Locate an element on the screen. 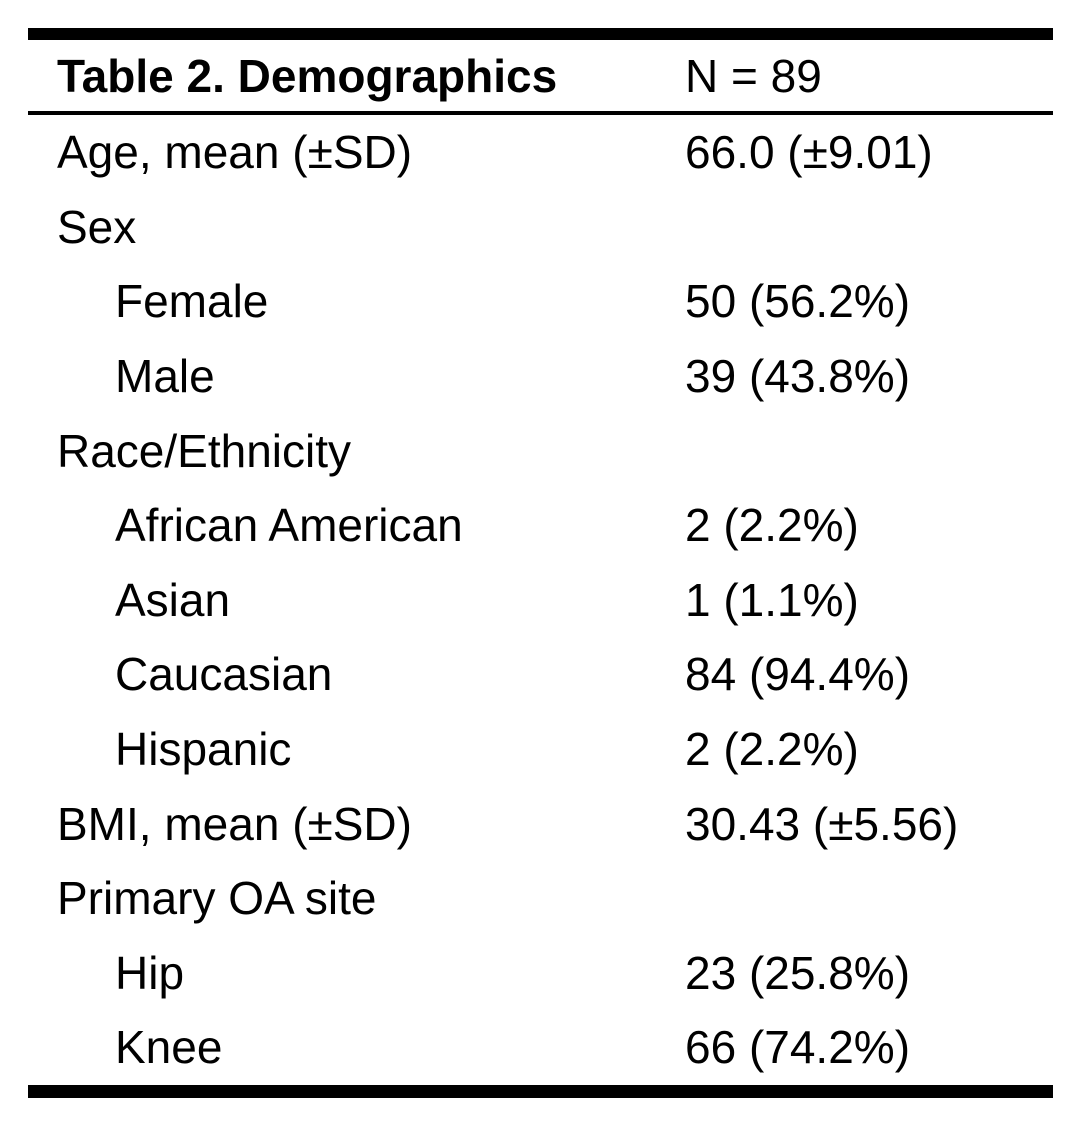 This screenshot has height=1126, width=1082. row-label: African American is located at coordinates (289, 525).